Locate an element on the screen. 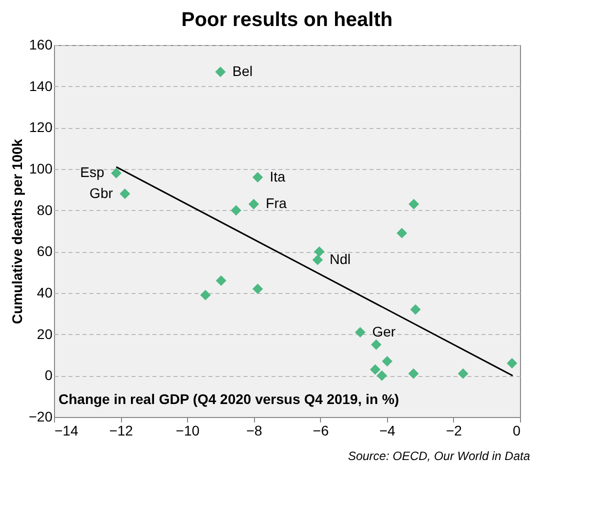 The width and height of the screenshot is (615, 508). y-tick-label: 0 is located at coordinates (48, 375).